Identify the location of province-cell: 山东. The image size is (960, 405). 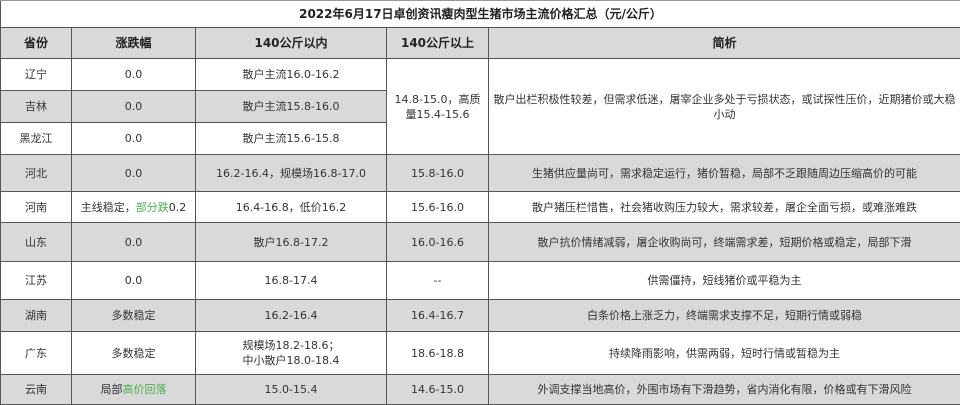
(36, 242).